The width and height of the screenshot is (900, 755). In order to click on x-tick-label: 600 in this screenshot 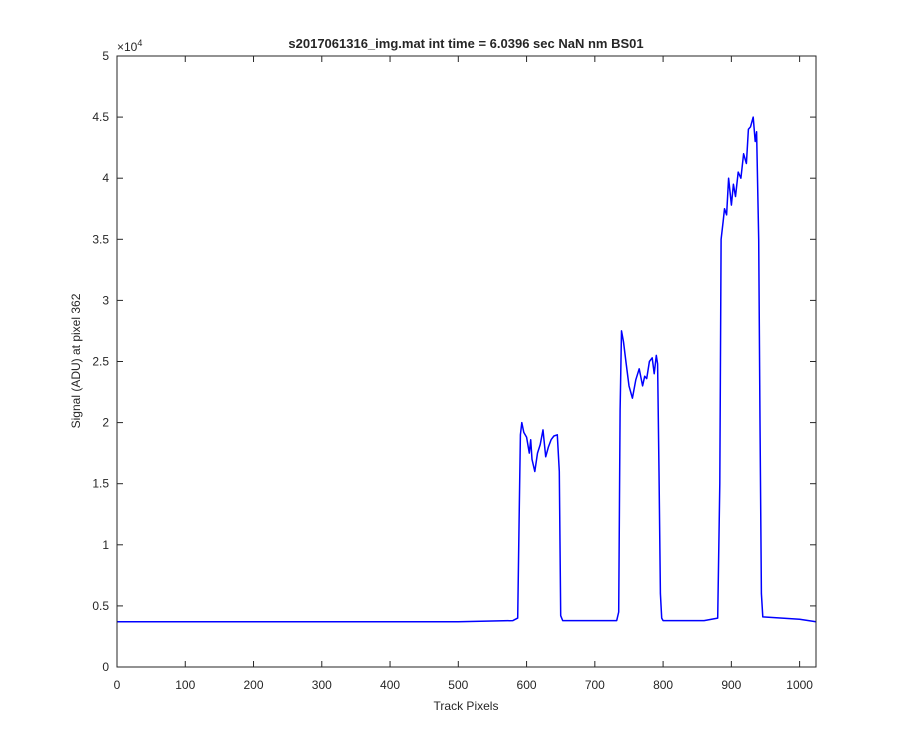, I will do `click(527, 685)`.